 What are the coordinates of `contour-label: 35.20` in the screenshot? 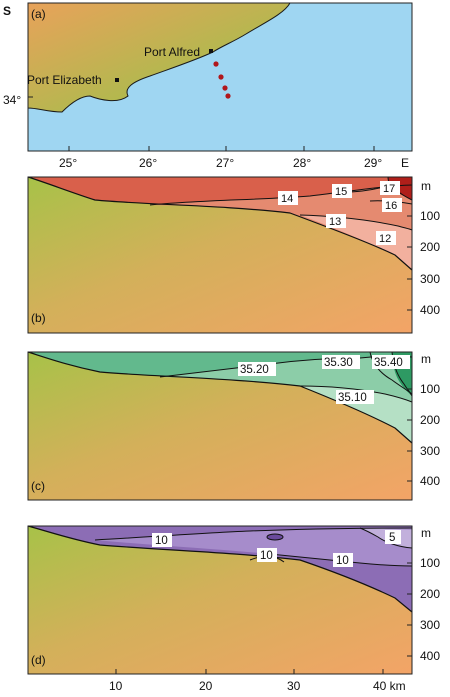 It's located at (254, 370).